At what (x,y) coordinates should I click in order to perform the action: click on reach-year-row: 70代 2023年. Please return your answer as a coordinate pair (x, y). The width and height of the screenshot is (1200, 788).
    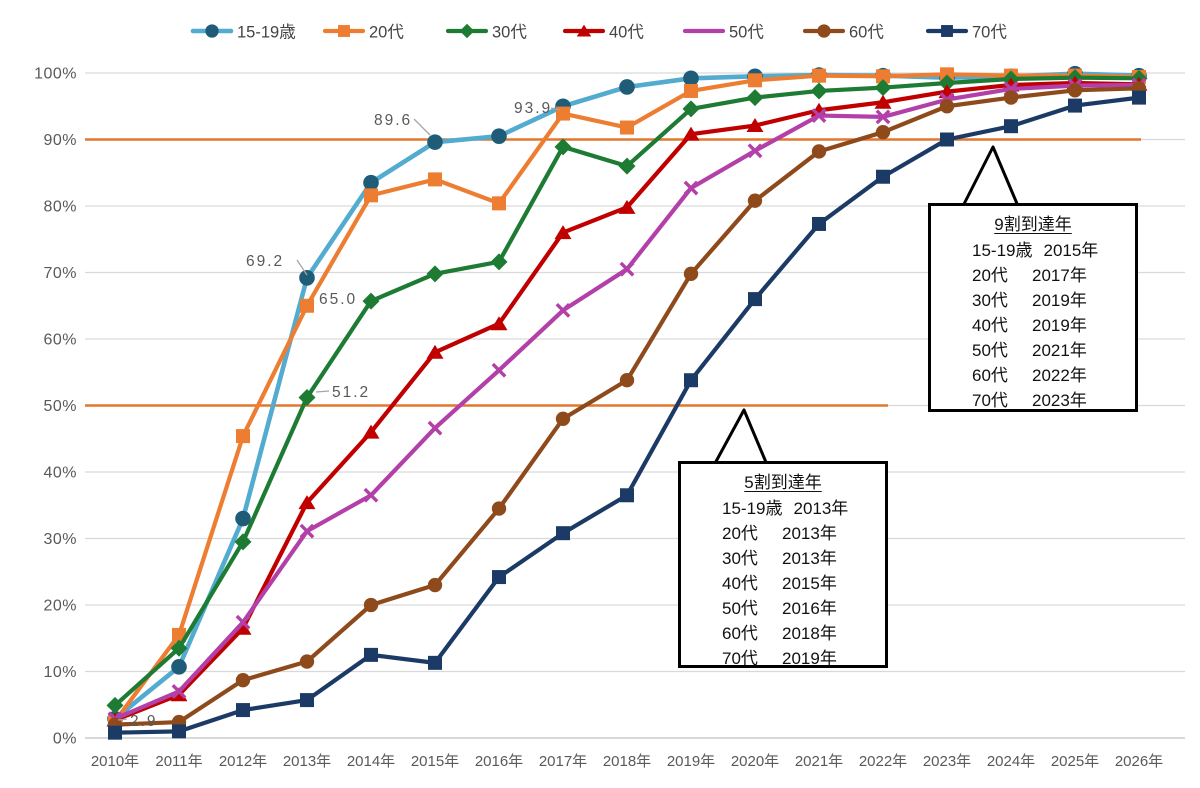
    Looking at the image, I should click on (1053, 400).